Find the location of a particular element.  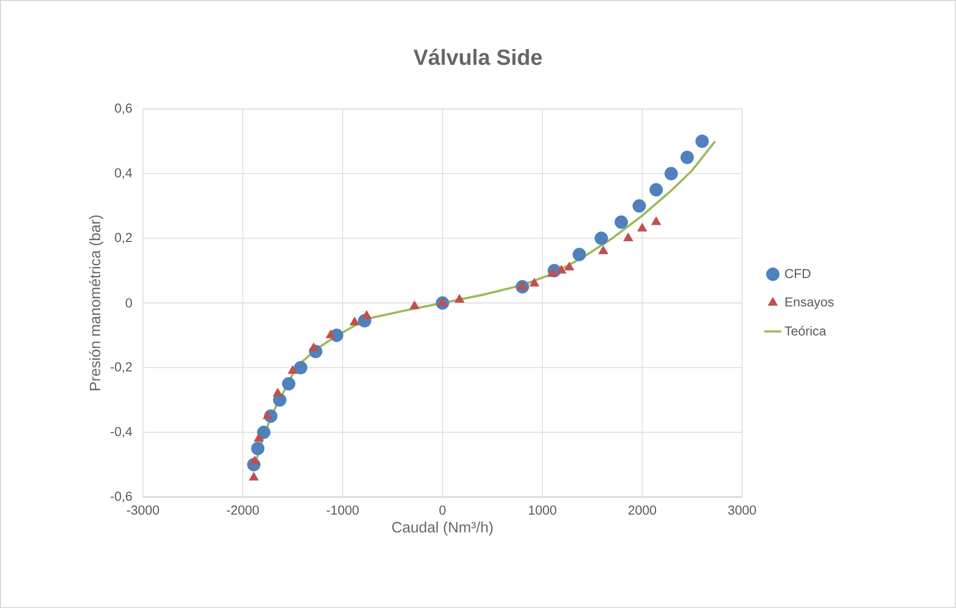

y-tick-label: 0,6 is located at coordinates (123, 109).